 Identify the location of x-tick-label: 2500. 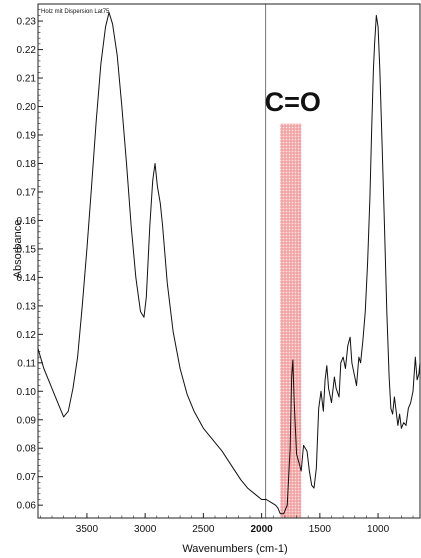
(203, 529).